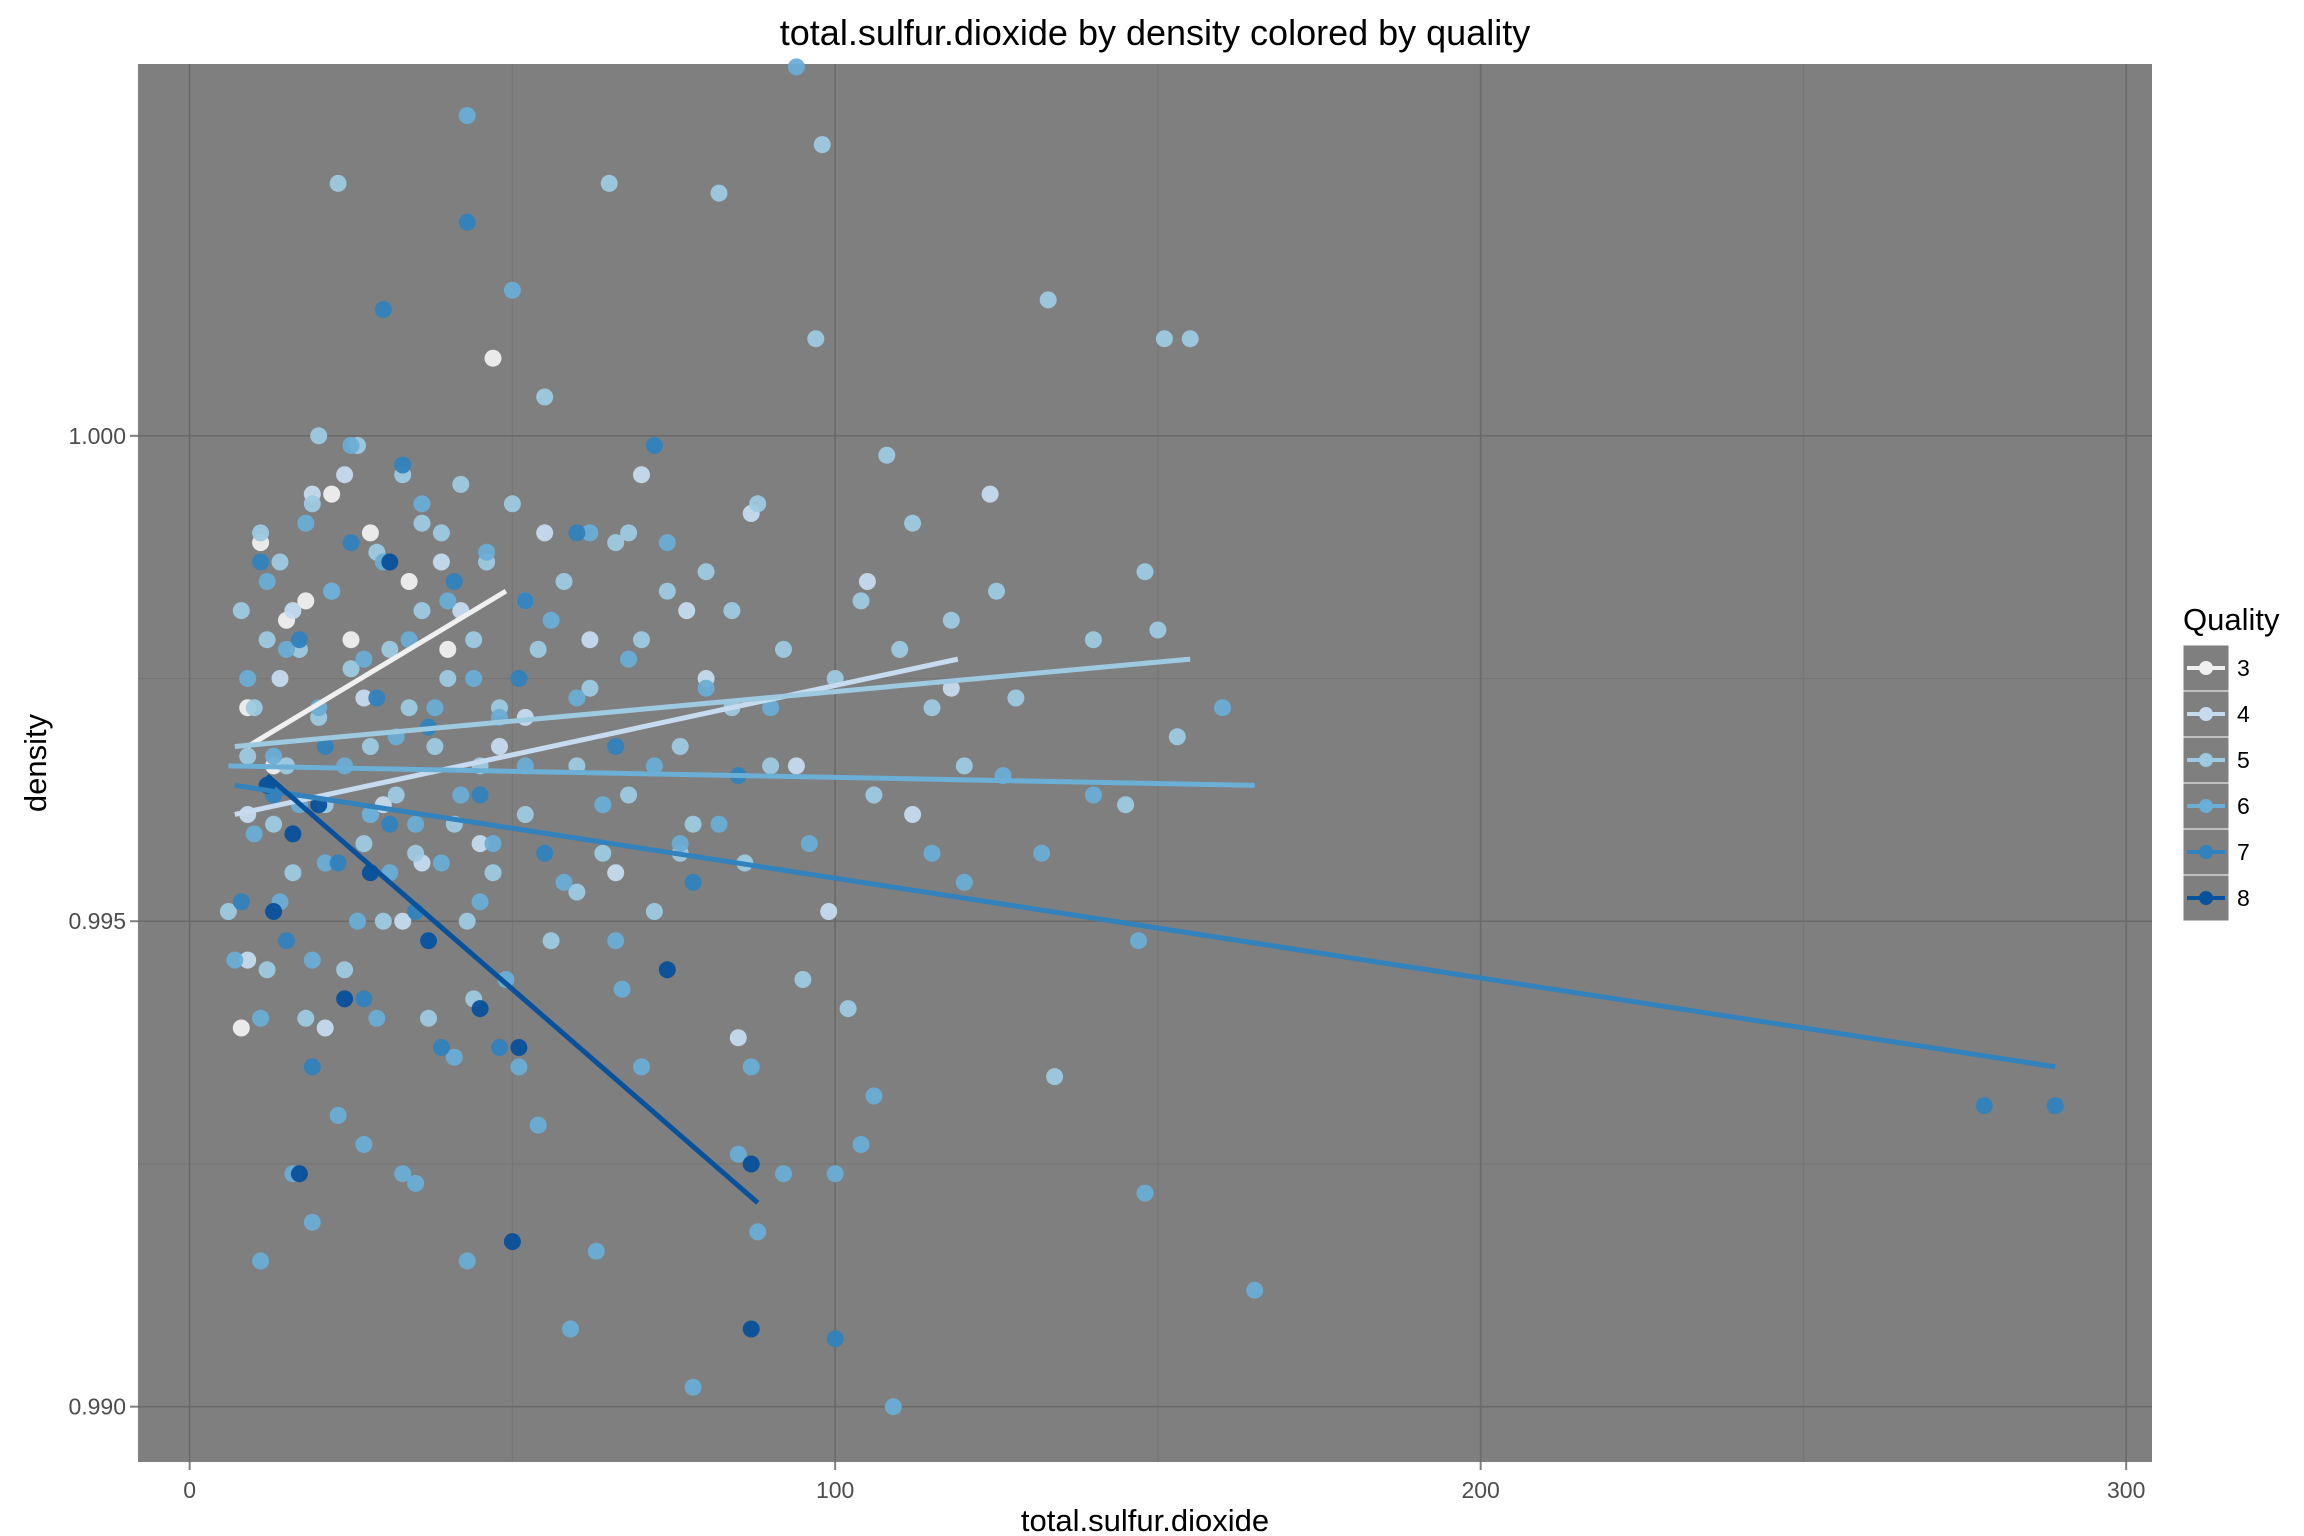 The image size is (2304, 1536). What do you see at coordinates (1145, 1519) in the screenshot?
I see `x-axis-title: total.sulfur.dioxide` at bounding box center [1145, 1519].